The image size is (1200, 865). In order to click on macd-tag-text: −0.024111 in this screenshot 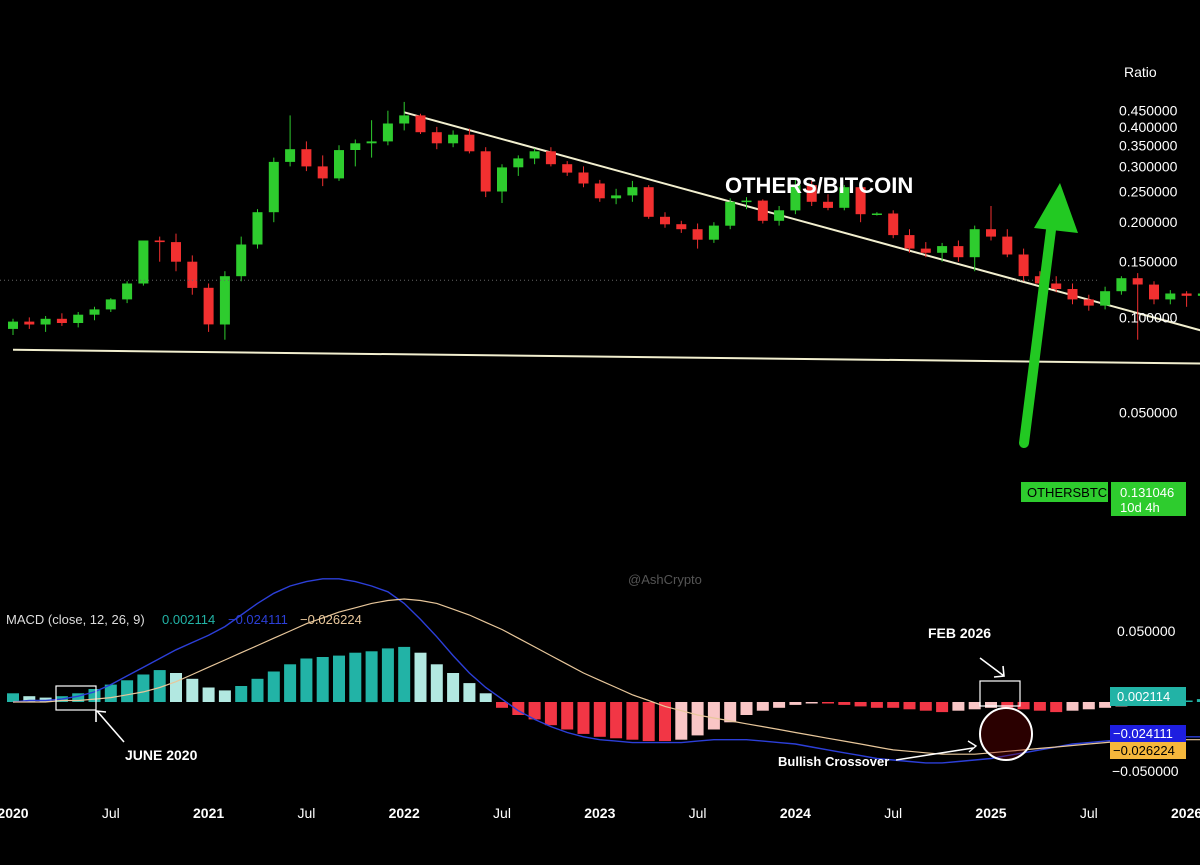, I will do `click(1143, 733)`.